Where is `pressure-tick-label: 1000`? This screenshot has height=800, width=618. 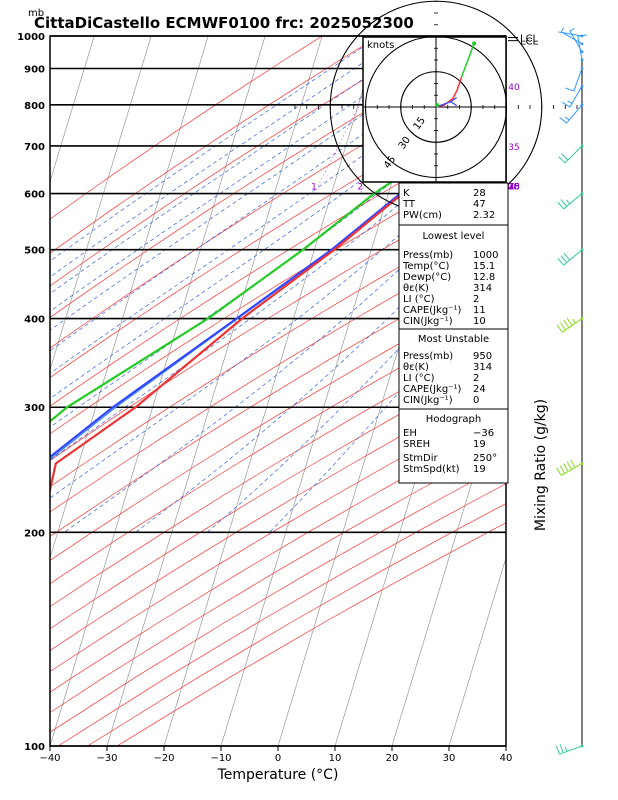
pressure-tick-label: 1000 is located at coordinates (31, 37).